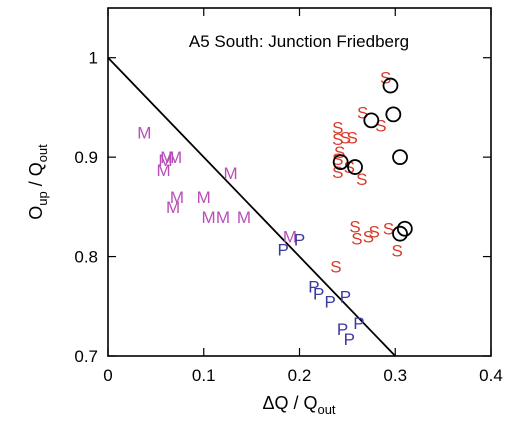 The width and height of the screenshot is (516, 428). Describe the element at coordinates (86, 157) in the screenshot. I see `y-tick-label: 0.9` at that location.